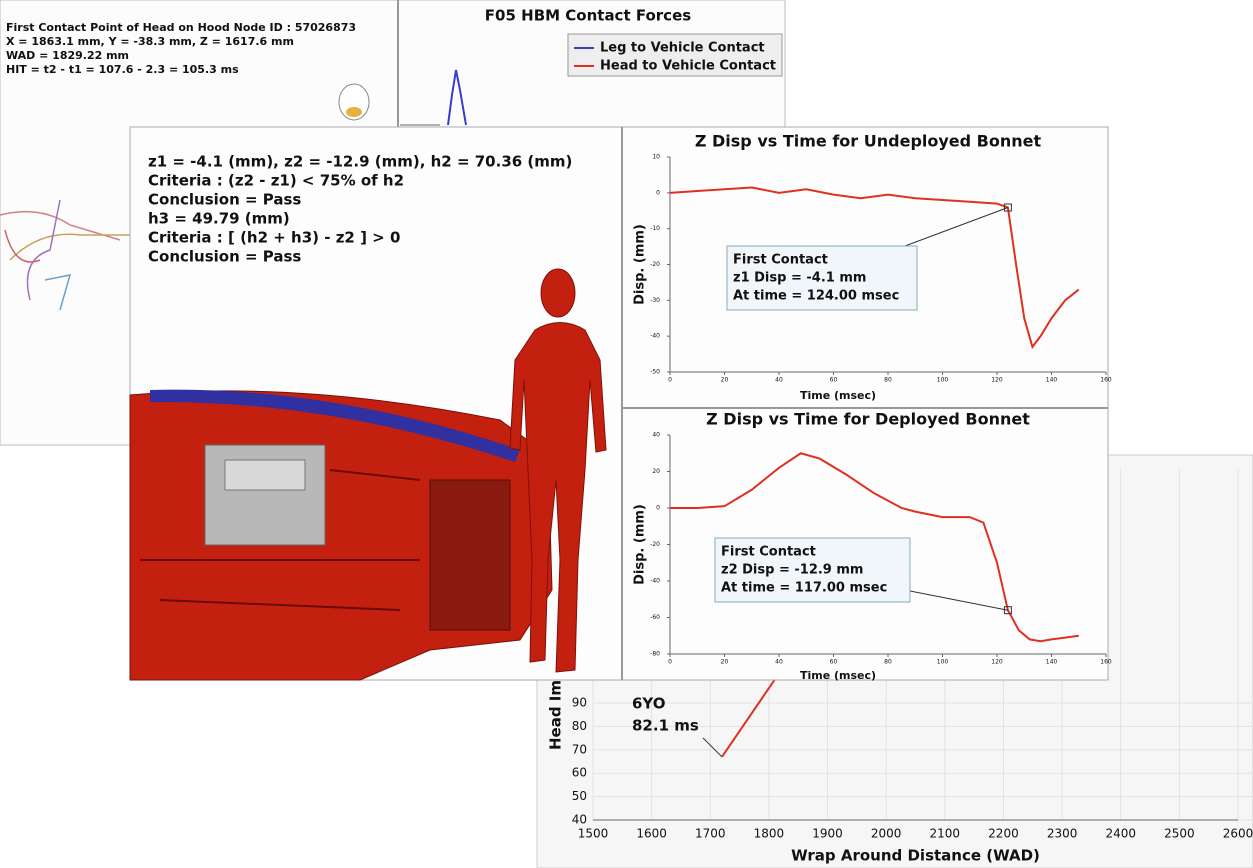 This screenshot has height=868, width=1253. What do you see at coordinates (1179, 834) in the screenshot?
I see `x-tick-label: 2500` at bounding box center [1179, 834].